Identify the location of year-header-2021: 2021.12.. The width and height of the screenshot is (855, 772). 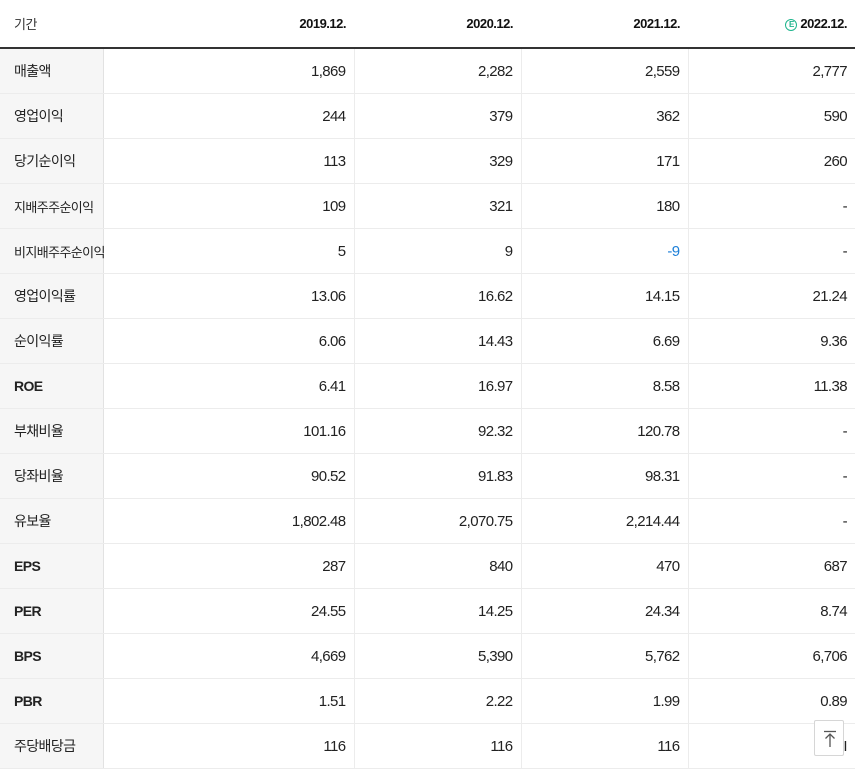
(604, 24).